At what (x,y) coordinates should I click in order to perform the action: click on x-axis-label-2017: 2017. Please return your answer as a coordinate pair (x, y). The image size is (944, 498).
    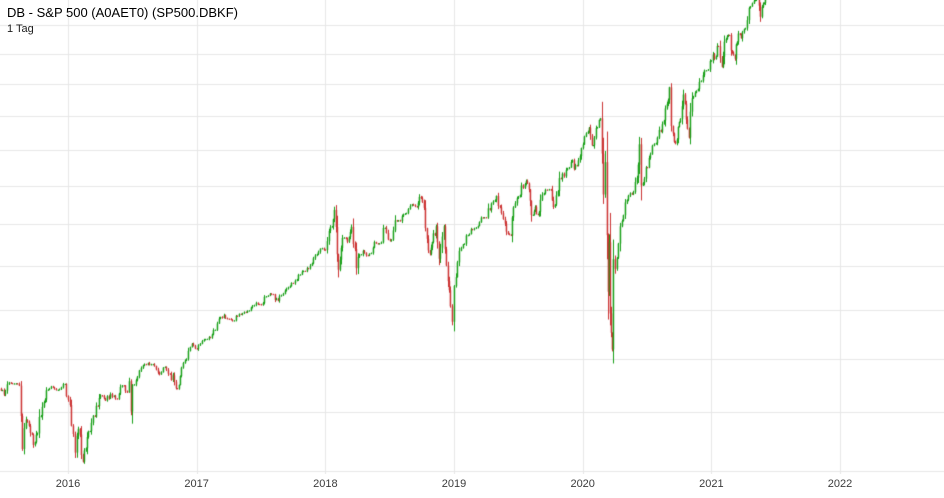
    Looking at the image, I should click on (196, 484).